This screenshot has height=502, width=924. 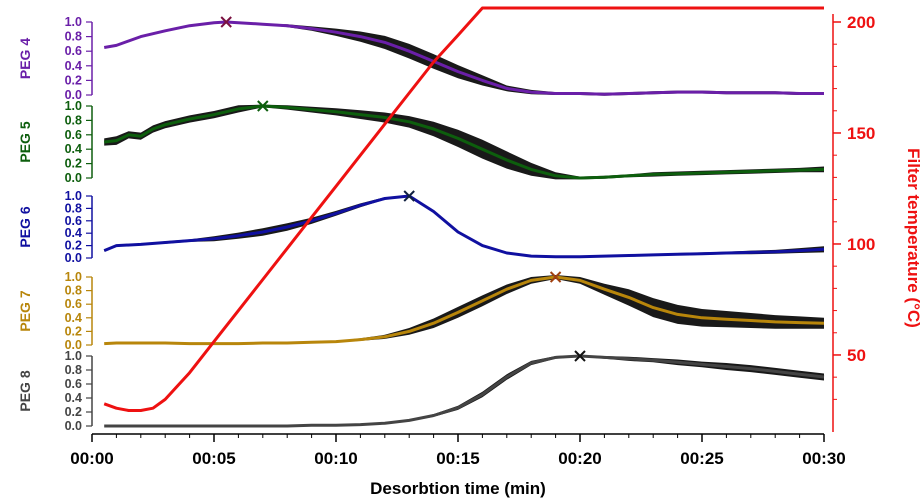 What do you see at coordinates (853, 222) in the screenshot?
I see `right-axis: 50 100 150 200` at bounding box center [853, 222].